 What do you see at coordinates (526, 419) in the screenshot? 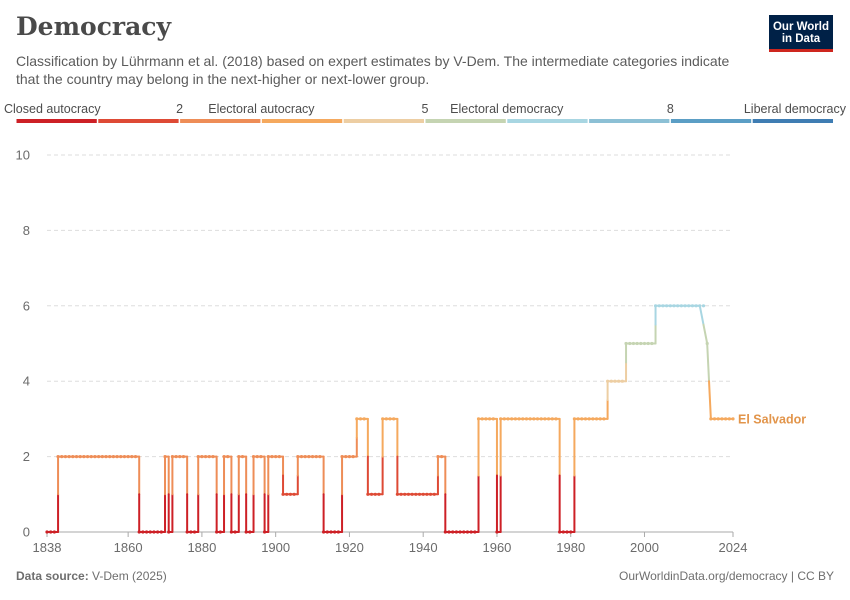
I see `data-point-1968` at bounding box center [526, 419].